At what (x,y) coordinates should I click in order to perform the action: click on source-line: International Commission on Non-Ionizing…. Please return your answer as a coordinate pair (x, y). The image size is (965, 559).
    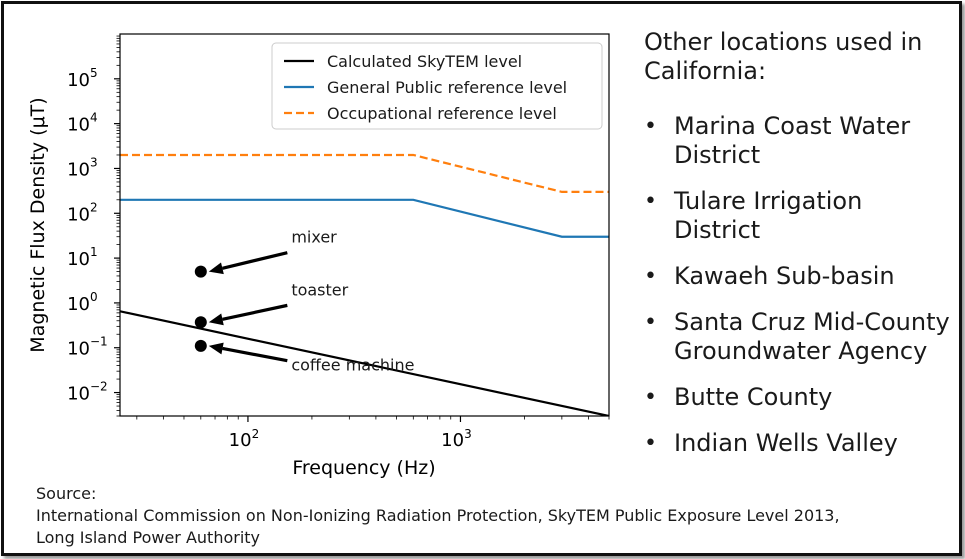
    Looking at the image, I should click on (438, 515).